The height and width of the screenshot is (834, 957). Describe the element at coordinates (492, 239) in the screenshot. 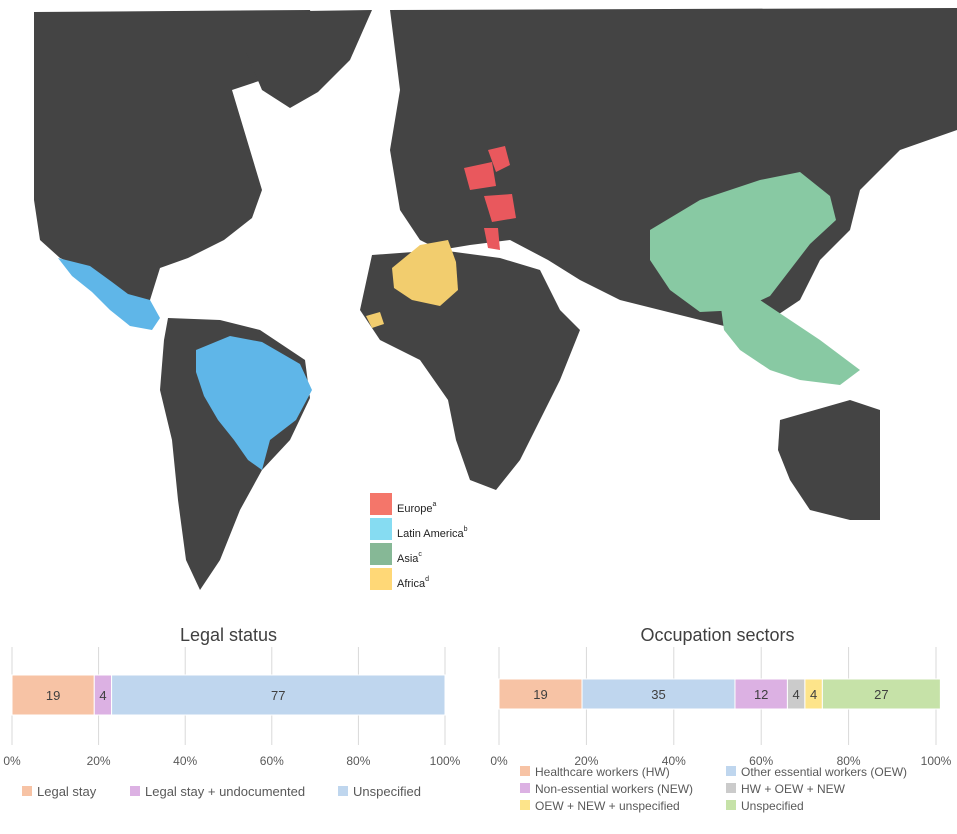

I see `region-greece` at that location.